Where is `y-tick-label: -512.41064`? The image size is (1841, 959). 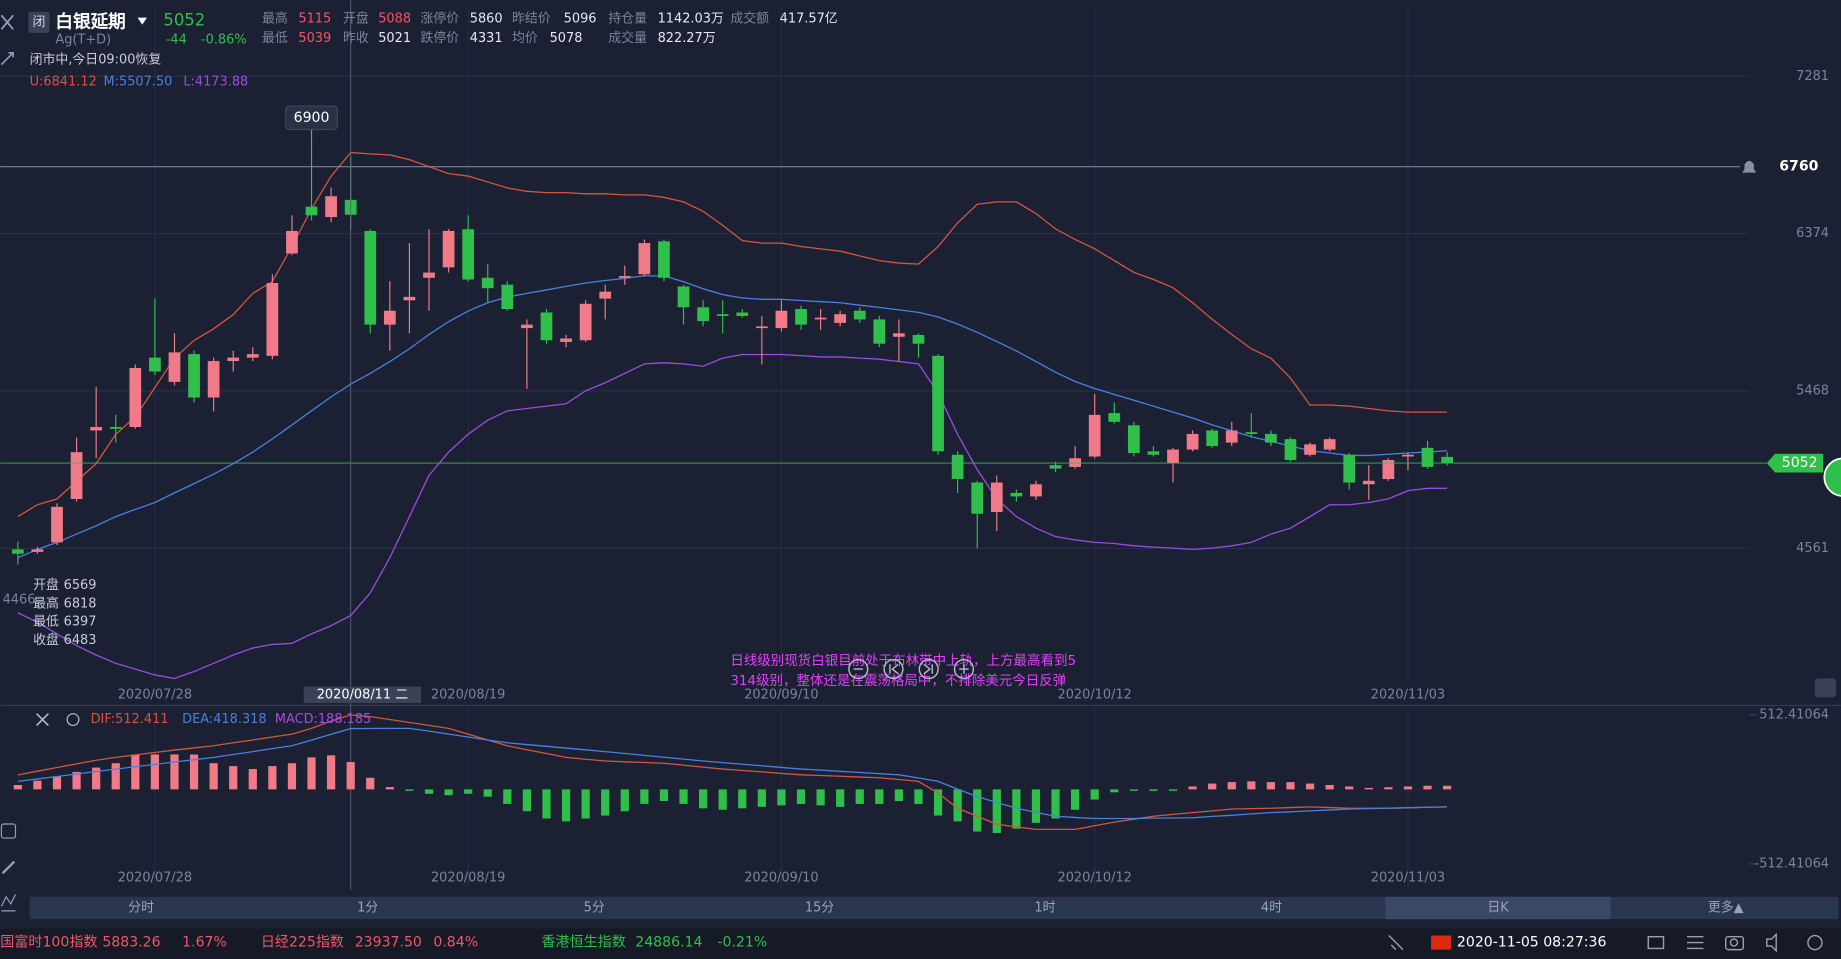
y-tick-label: -512.41064 is located at coordinates (1792, 863).